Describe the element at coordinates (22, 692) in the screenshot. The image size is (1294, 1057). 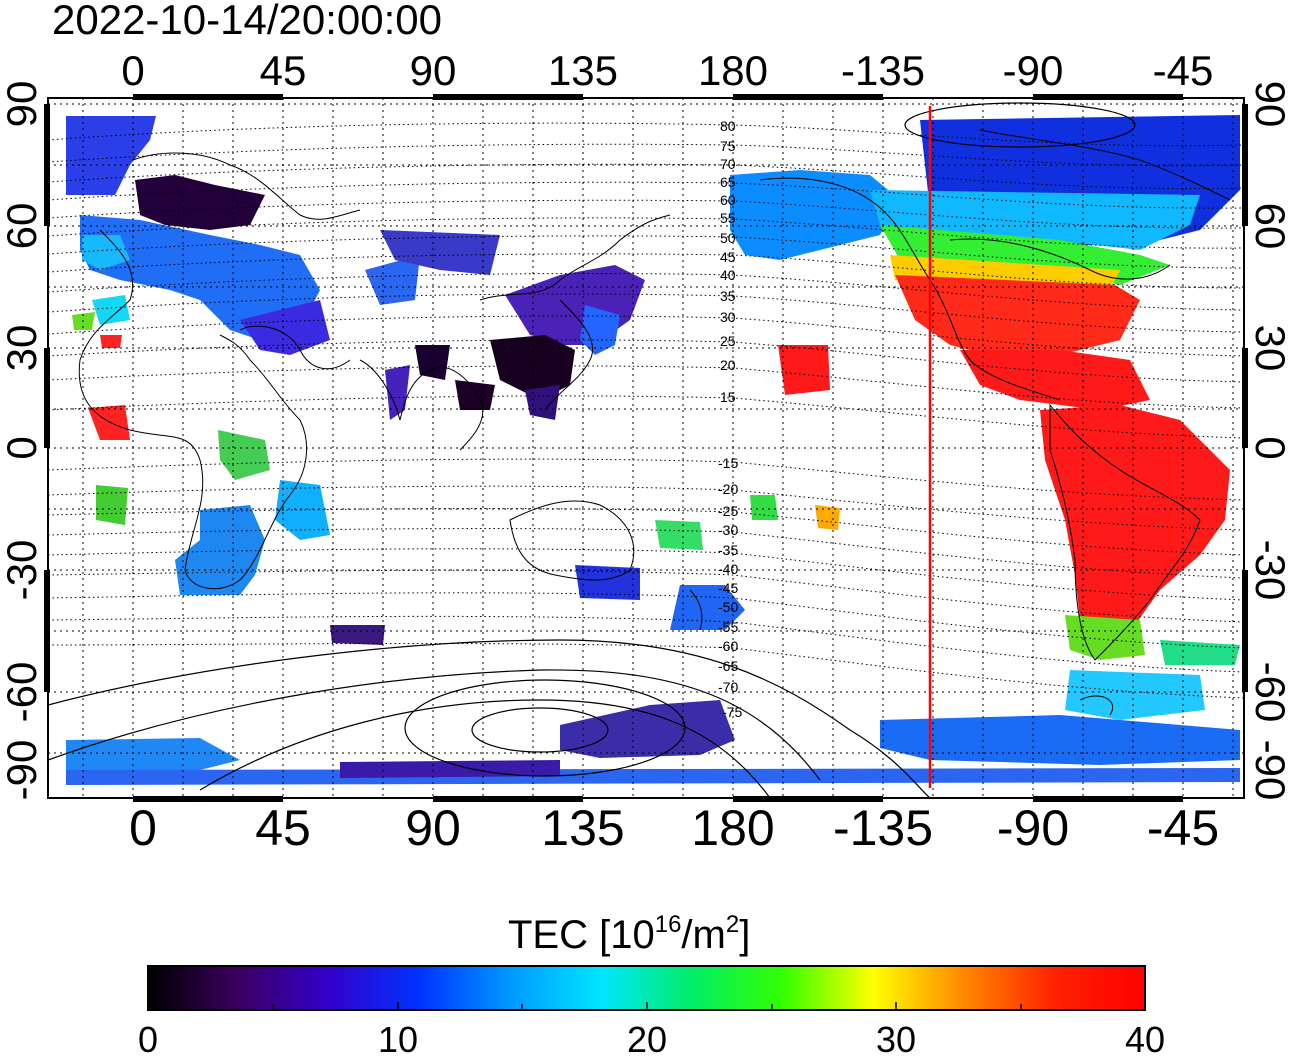
I see `left-lat-label: -60` at that location.